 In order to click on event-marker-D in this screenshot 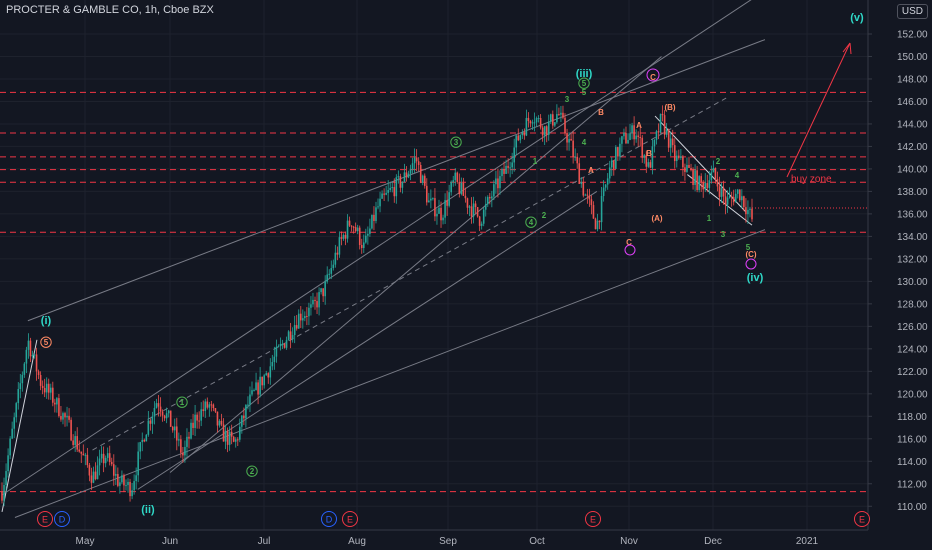, I will do `click(329, 519)`.